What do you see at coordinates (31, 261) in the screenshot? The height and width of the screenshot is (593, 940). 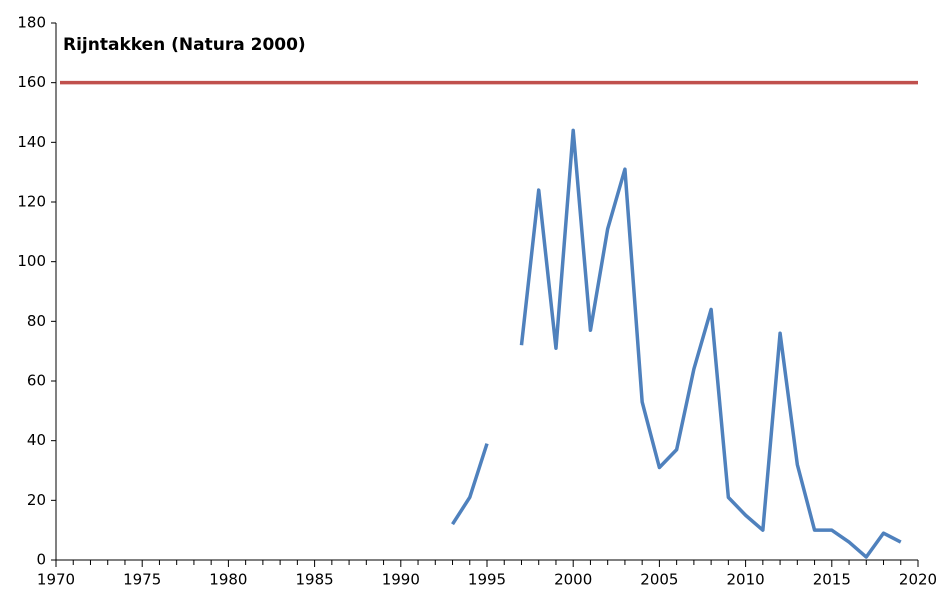 I see `y-tick-label: 100` at bounding box center [31, 261].